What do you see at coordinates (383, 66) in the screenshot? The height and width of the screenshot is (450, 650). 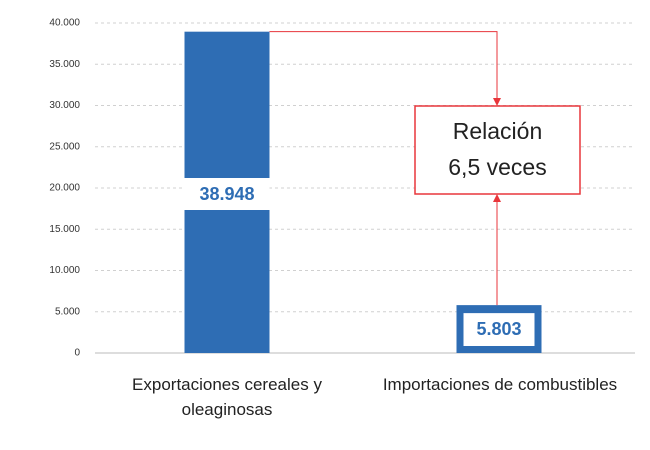 I see `arrow-line` at bounding box center [383, 66].